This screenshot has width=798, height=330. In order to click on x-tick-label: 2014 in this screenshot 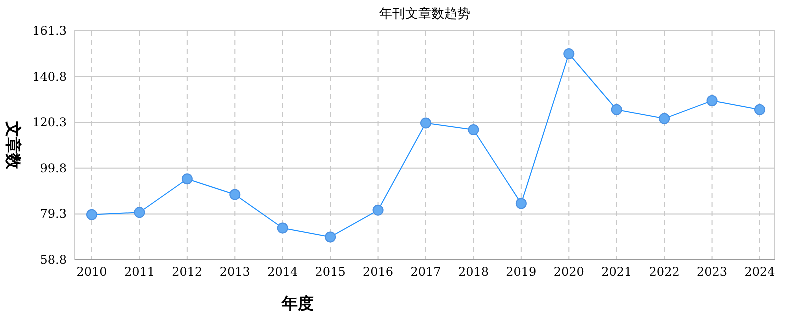, I will do `click(283, 272)`.